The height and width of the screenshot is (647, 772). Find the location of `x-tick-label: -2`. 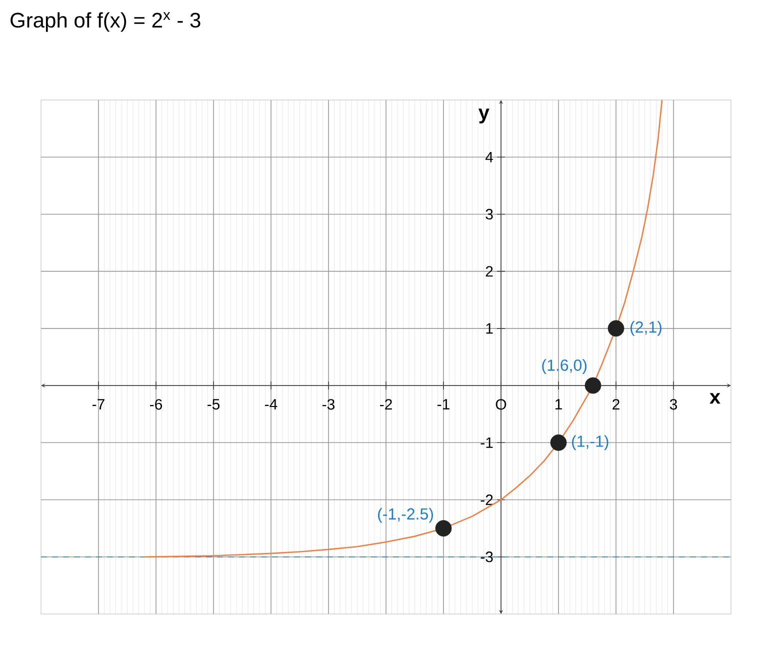

x-tick-label: -2 is located at coordinates (386, 404).